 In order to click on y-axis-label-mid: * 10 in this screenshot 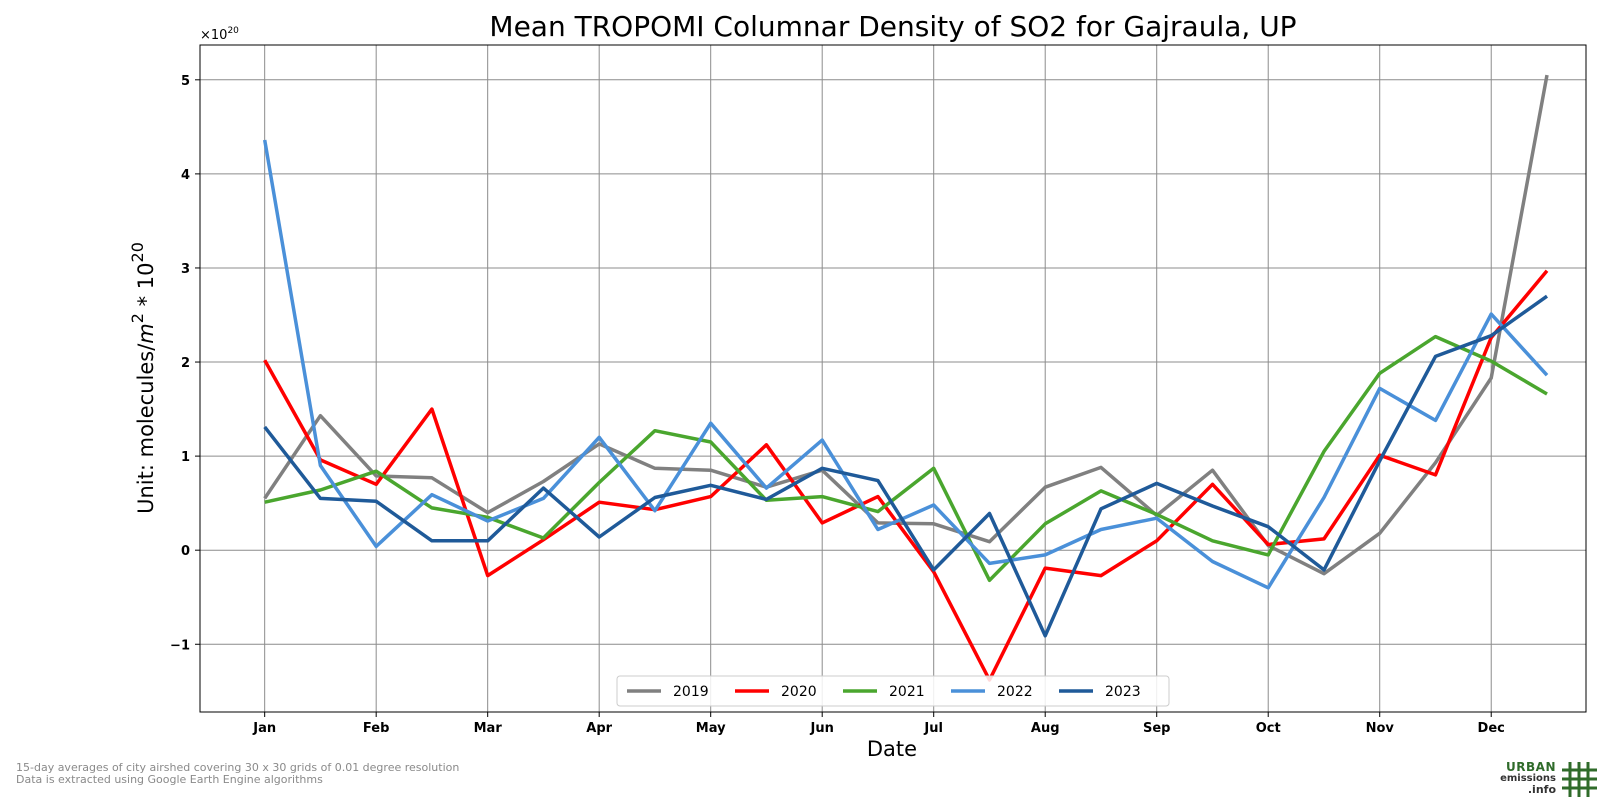, I will do `click(146, 287)`.